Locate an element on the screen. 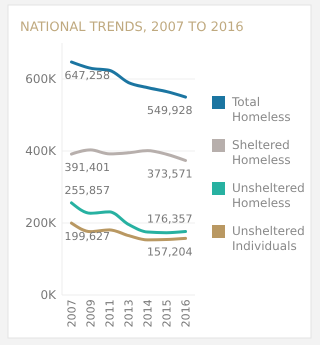 This screenshot has height=345, width=320. x-tick-label: 2011 is located at coordinates (109, 313).